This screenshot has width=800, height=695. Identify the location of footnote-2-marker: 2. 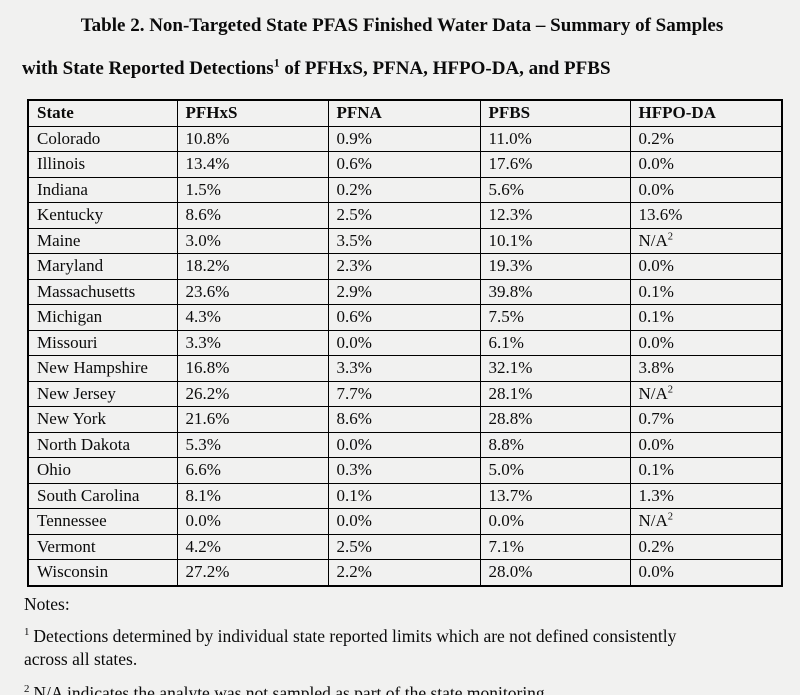
(27, 688).